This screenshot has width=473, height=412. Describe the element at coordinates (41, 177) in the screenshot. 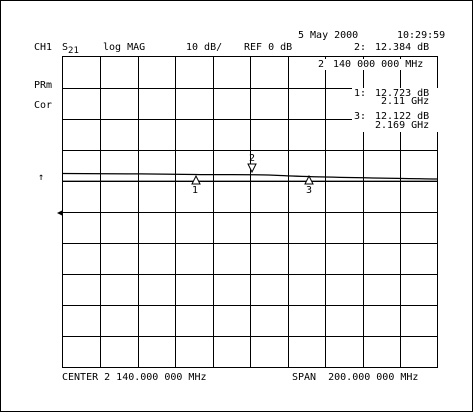

I see `reference-position-arrow: ↑` at that location.